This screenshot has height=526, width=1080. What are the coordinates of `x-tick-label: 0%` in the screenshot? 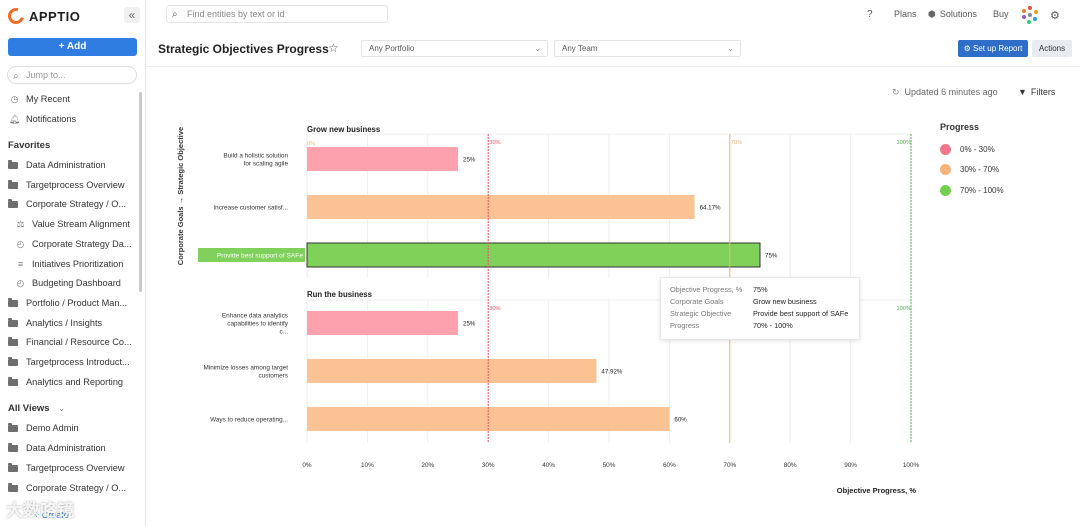 It's located at (307, 465).